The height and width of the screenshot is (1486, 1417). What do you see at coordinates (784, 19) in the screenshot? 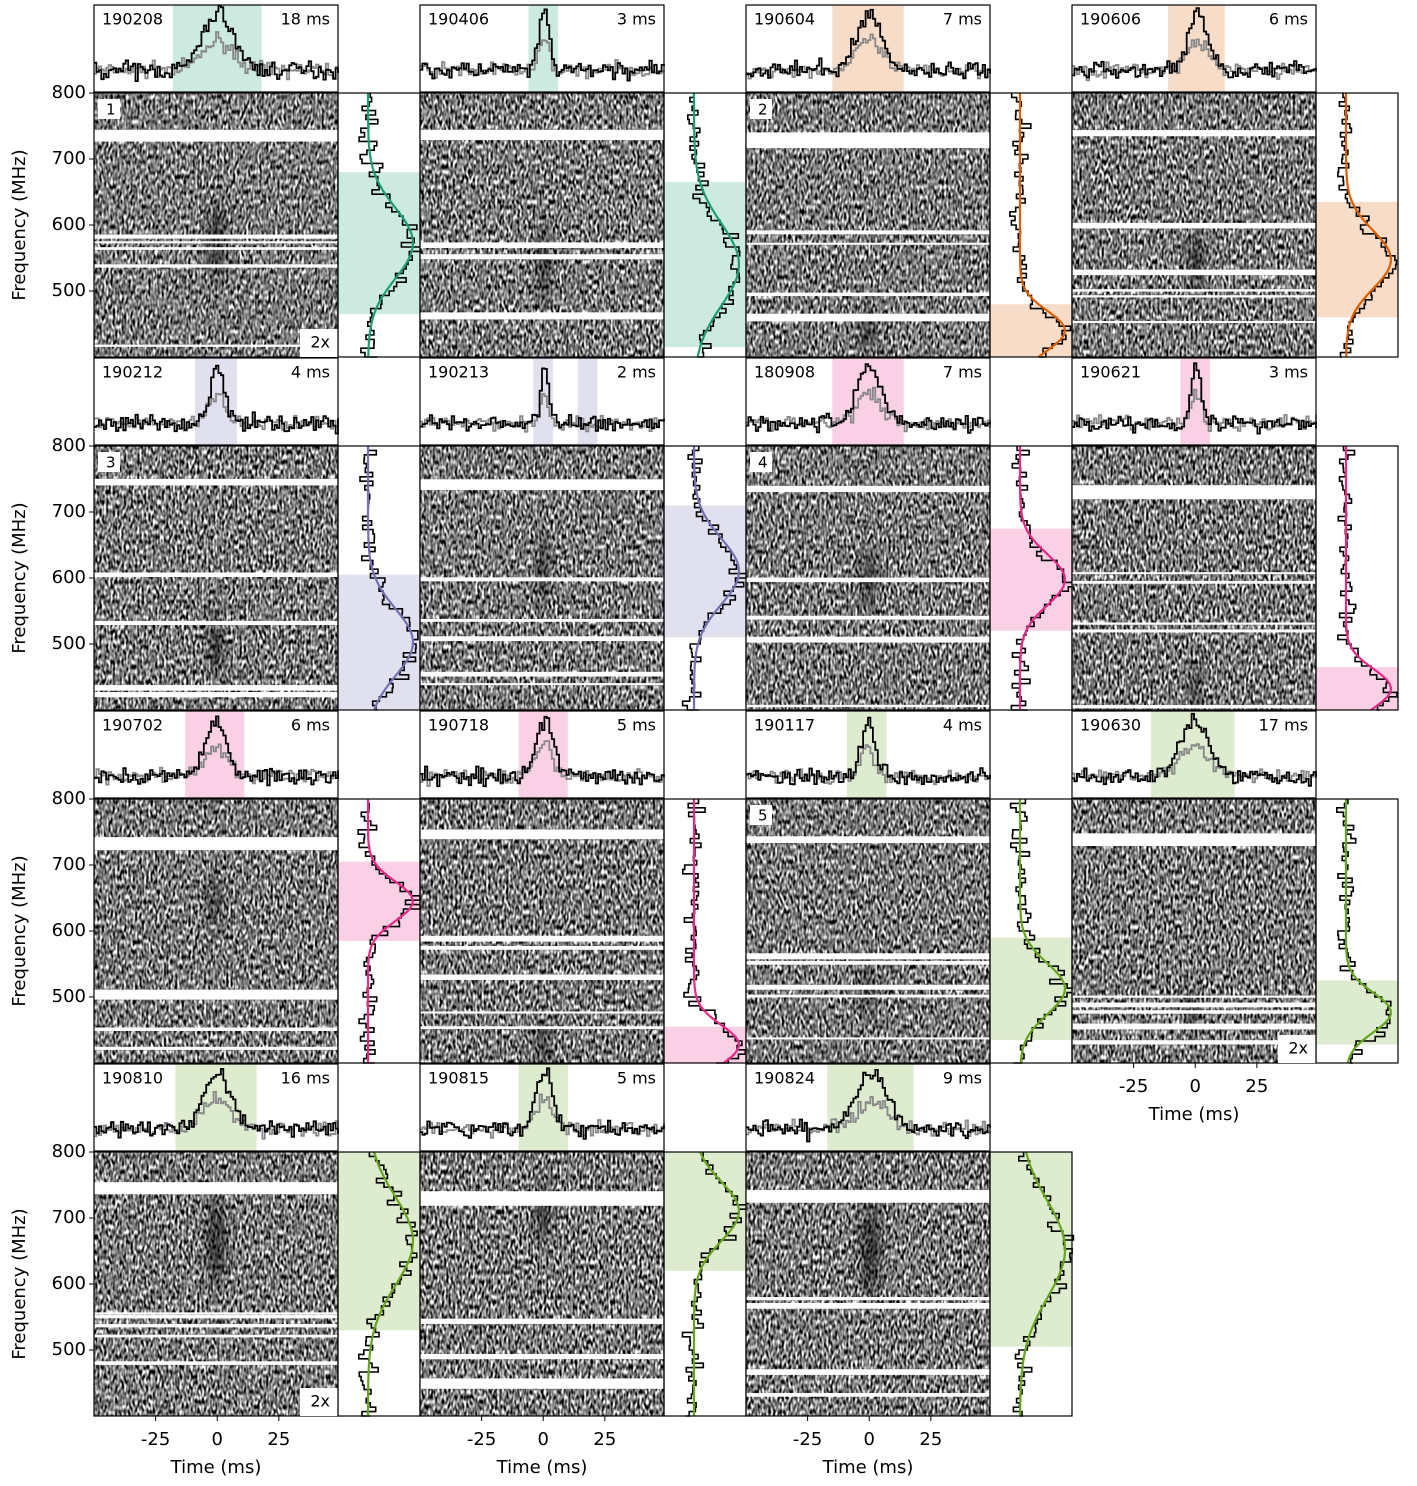
I see `burst-id: 190604` at bounding box center [784, 19].